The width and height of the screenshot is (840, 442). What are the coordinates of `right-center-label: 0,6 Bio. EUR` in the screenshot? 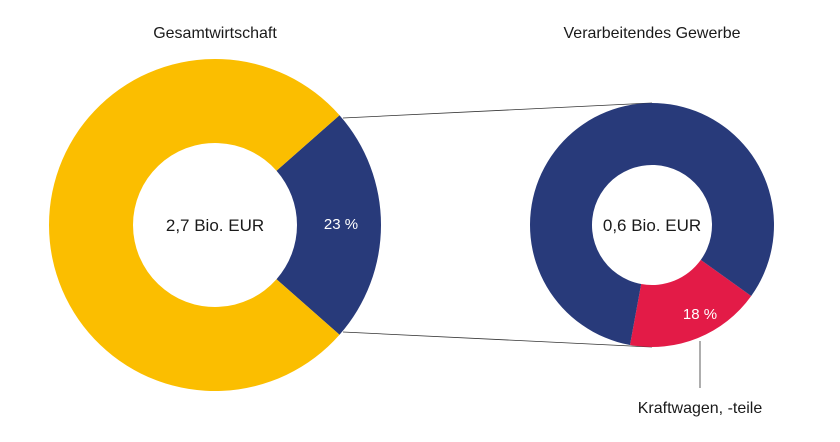 It's located at (652, 225).